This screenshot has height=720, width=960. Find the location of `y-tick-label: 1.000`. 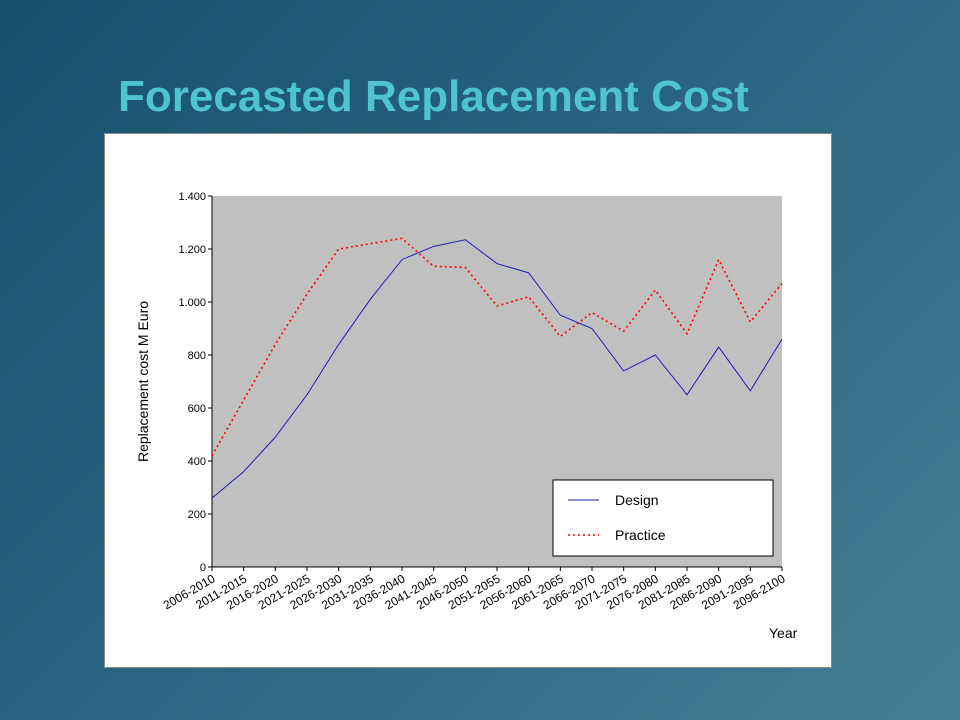

y-tick-label: 1.000 is located at coordinates (192, 303).